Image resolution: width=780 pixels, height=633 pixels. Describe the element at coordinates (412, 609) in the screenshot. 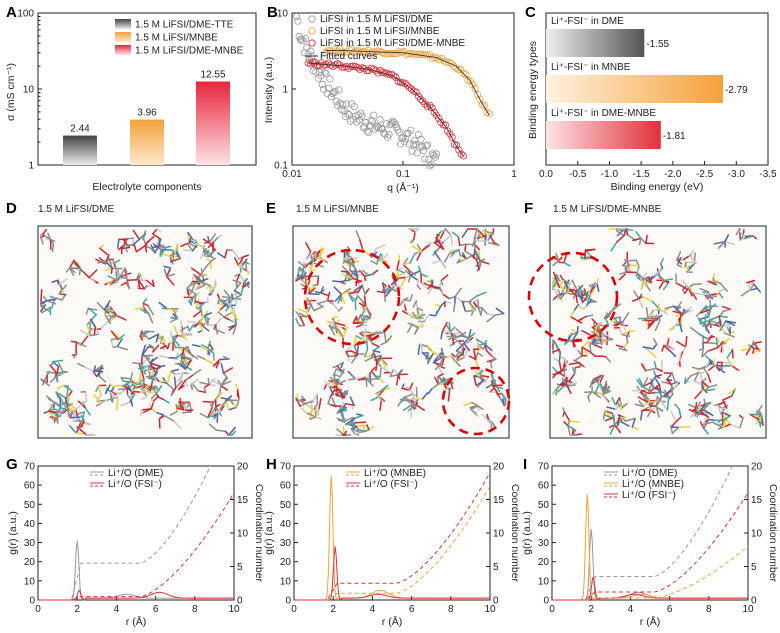

I see `rdf-x-tick-label: 6` at that location.